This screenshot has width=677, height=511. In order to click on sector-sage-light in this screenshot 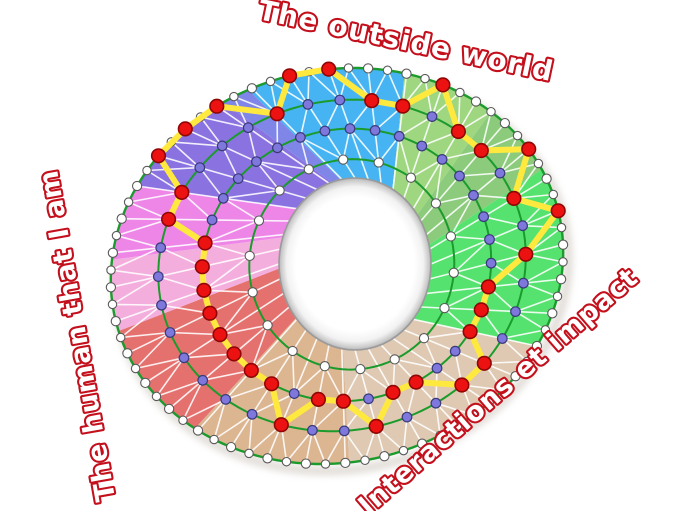, I will do `click(441, 144)`.